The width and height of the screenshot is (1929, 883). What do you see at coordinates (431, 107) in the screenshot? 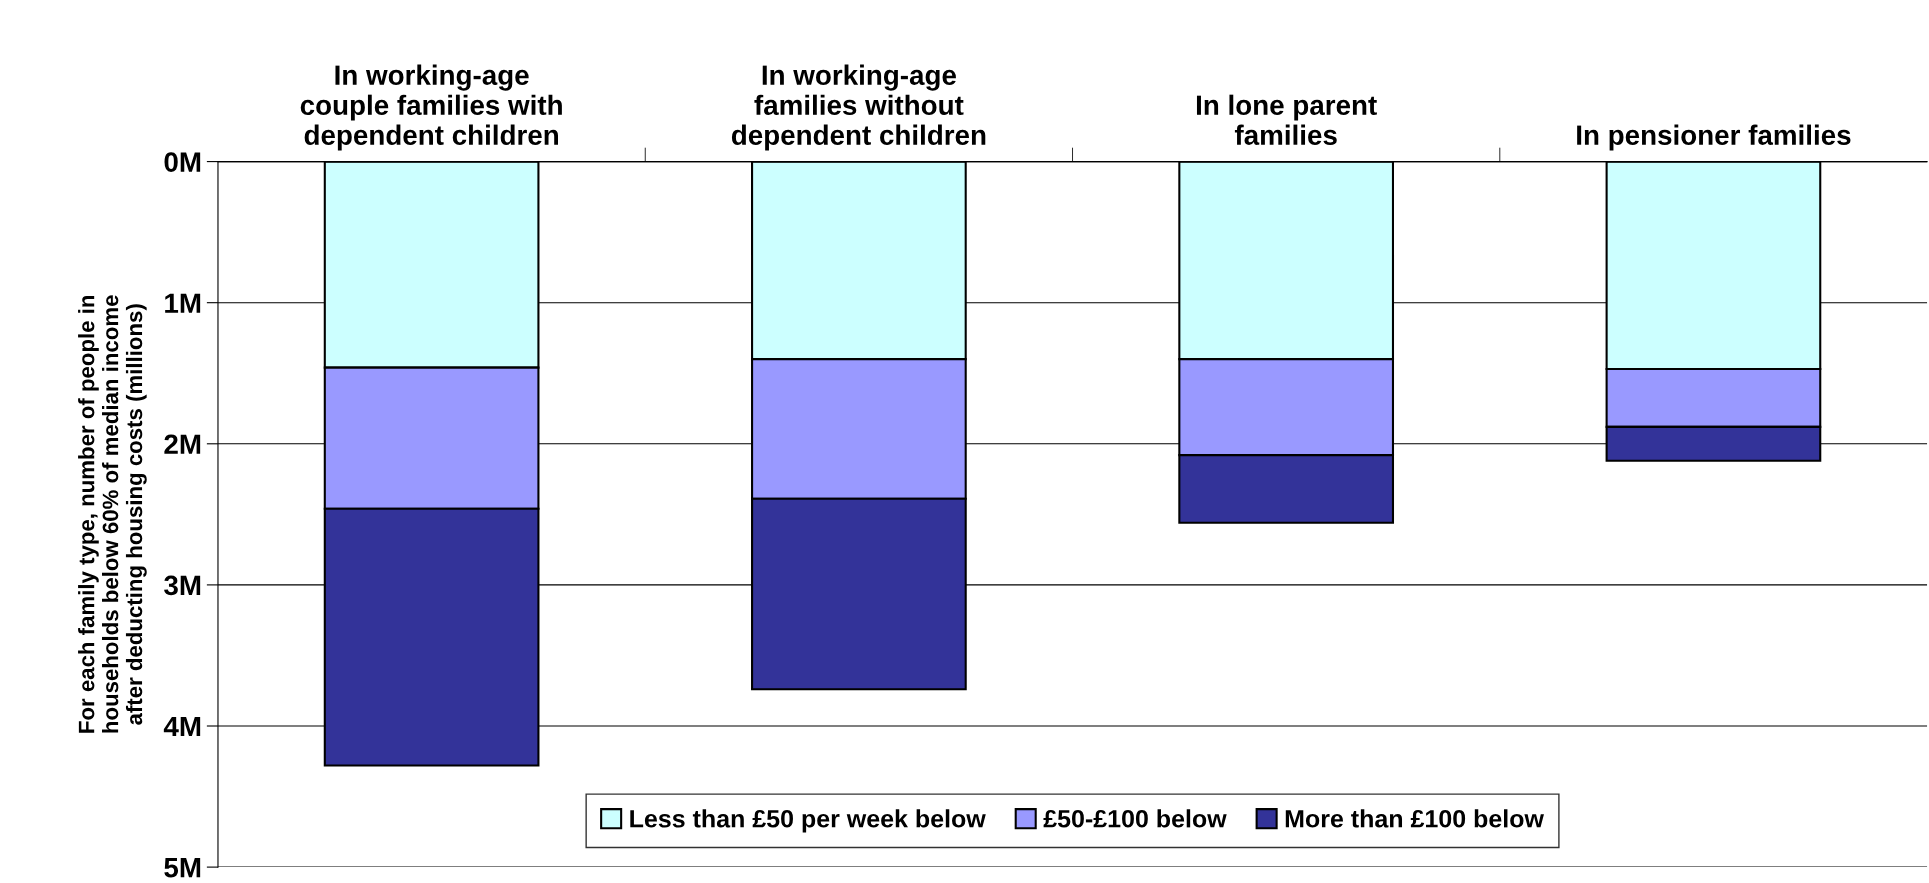
I see `x-tick-label: In working-age couple families with dependent children` at bounding box center [431, 107].